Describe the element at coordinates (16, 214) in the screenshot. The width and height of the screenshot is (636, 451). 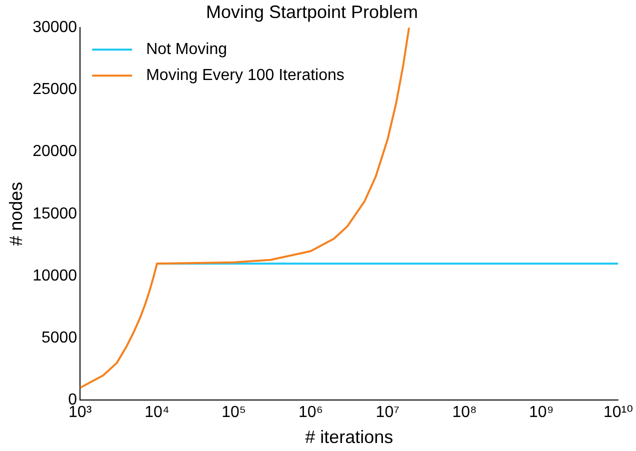
I see `y-axis-title: # nodes` at that location.